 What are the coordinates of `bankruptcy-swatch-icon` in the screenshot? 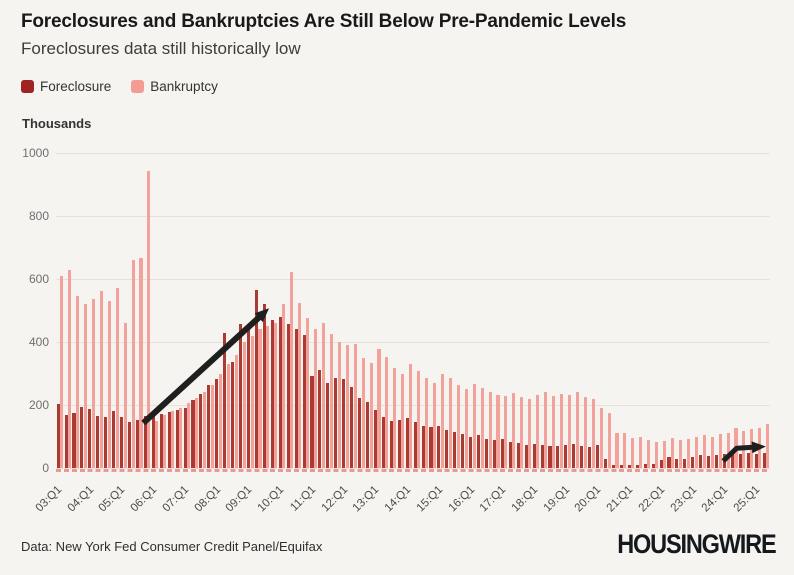 It's located at (138, 86).